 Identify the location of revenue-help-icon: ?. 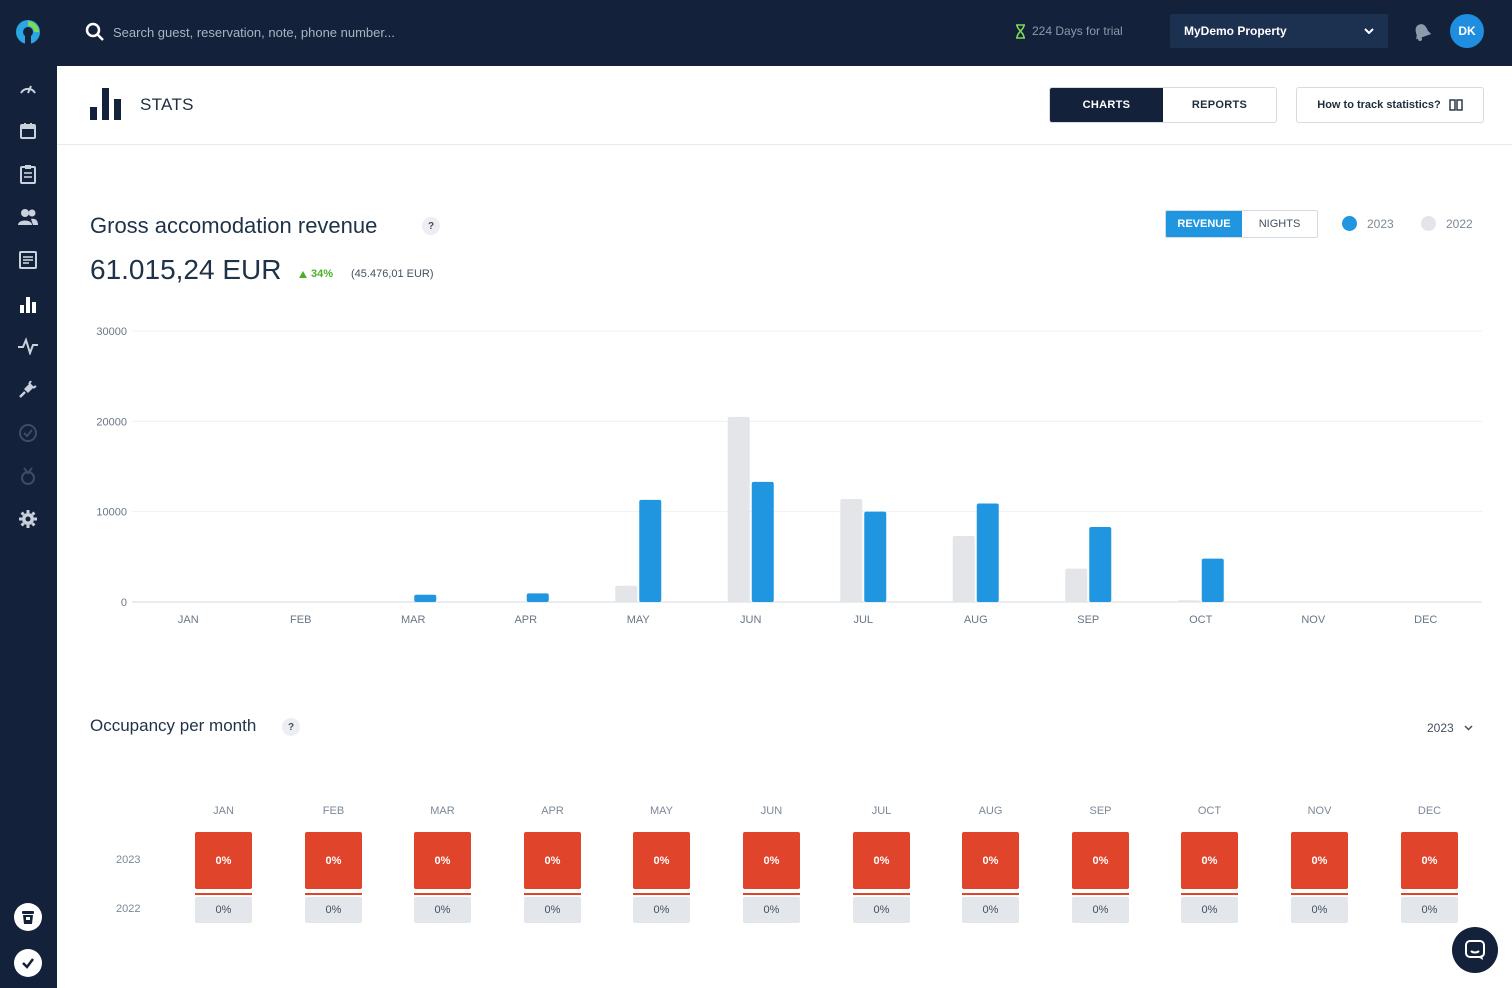
(431, 226).